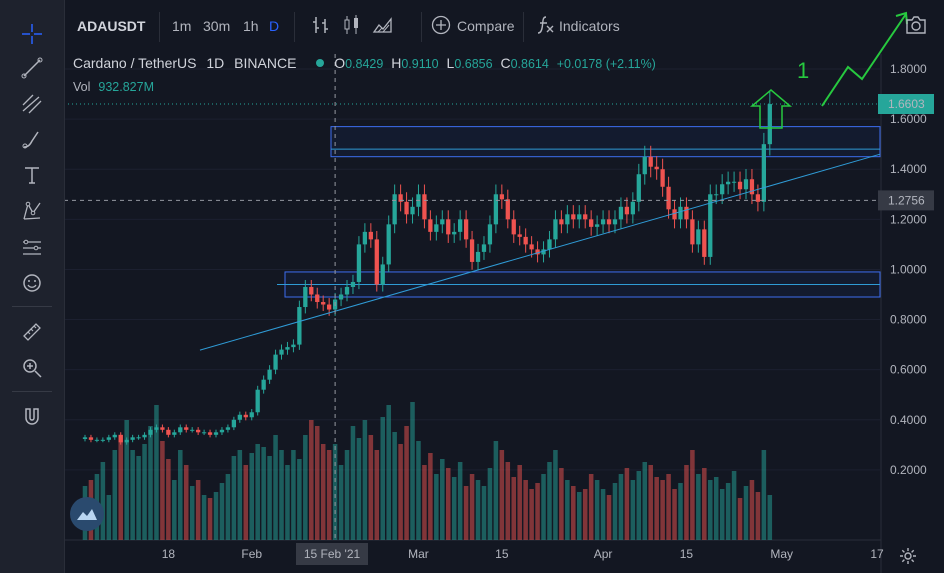 This screenshot has height=573, width=944. Describe the element at coordinates (908, 470) in the screenshot. I see `y-tick-label: 0.2000` at that location.